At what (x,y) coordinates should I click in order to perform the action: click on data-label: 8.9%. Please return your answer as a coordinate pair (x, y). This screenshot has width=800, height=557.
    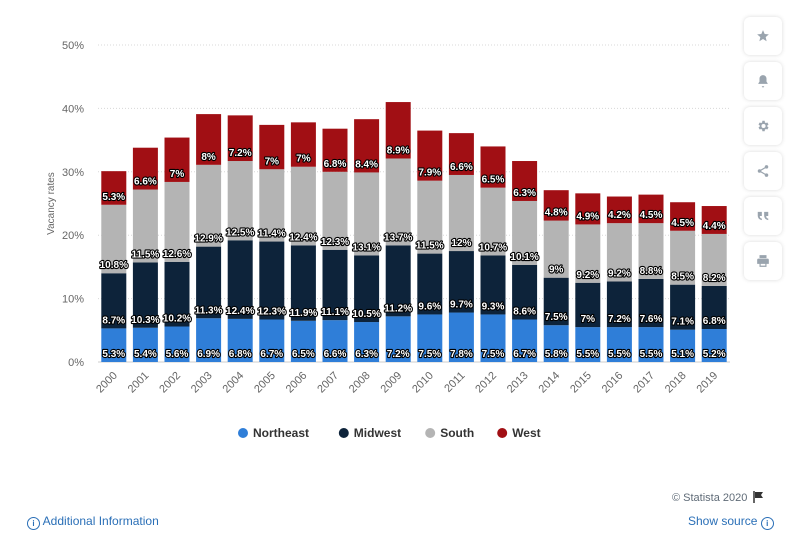
    Looking at the image, I should click on (398, 150).